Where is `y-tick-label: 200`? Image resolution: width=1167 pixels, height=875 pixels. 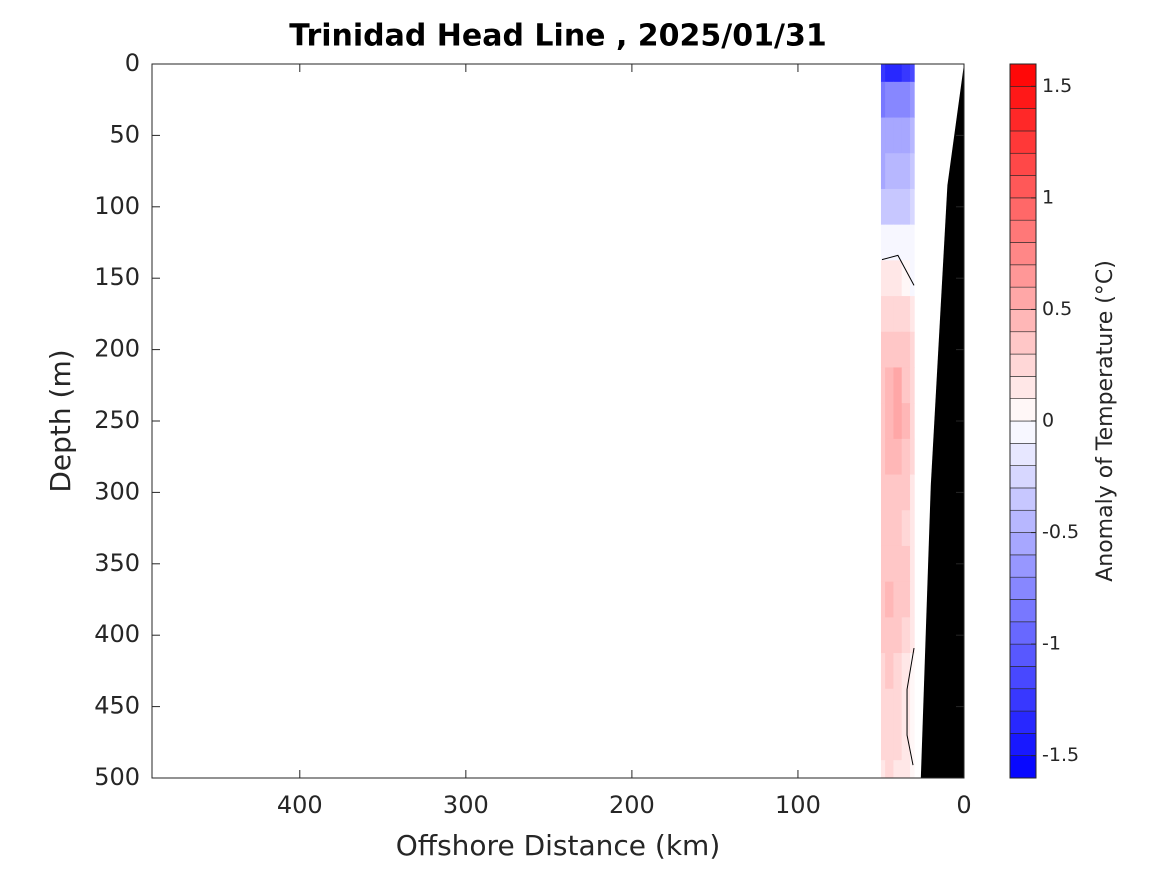
y-tick-label: 200 is located at coordinates (117, 349).